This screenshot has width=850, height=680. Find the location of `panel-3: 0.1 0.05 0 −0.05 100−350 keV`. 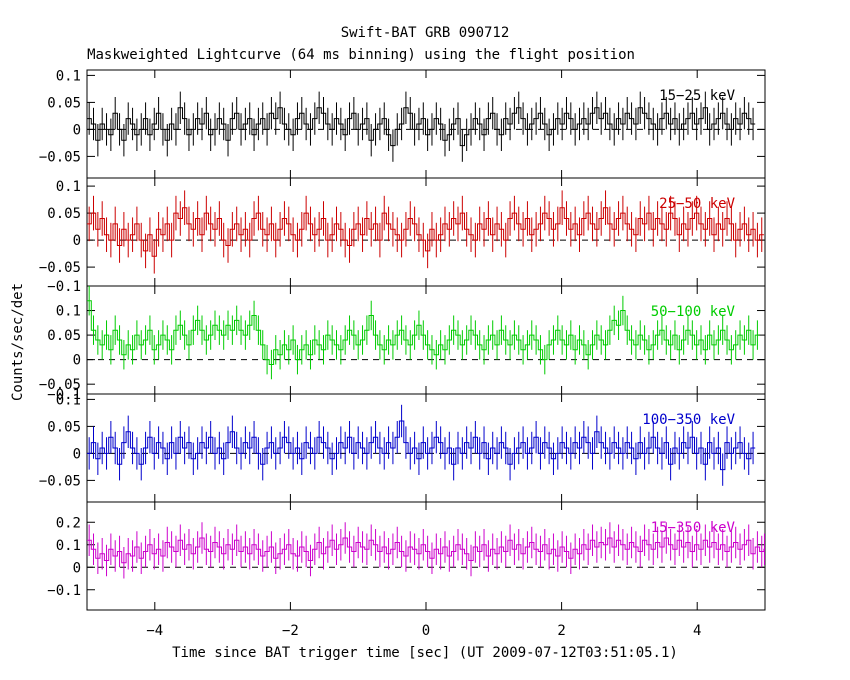

panel-3: 0.1 0.05 0 −0.05 100−350 keV is located at coordinates (402, 447).